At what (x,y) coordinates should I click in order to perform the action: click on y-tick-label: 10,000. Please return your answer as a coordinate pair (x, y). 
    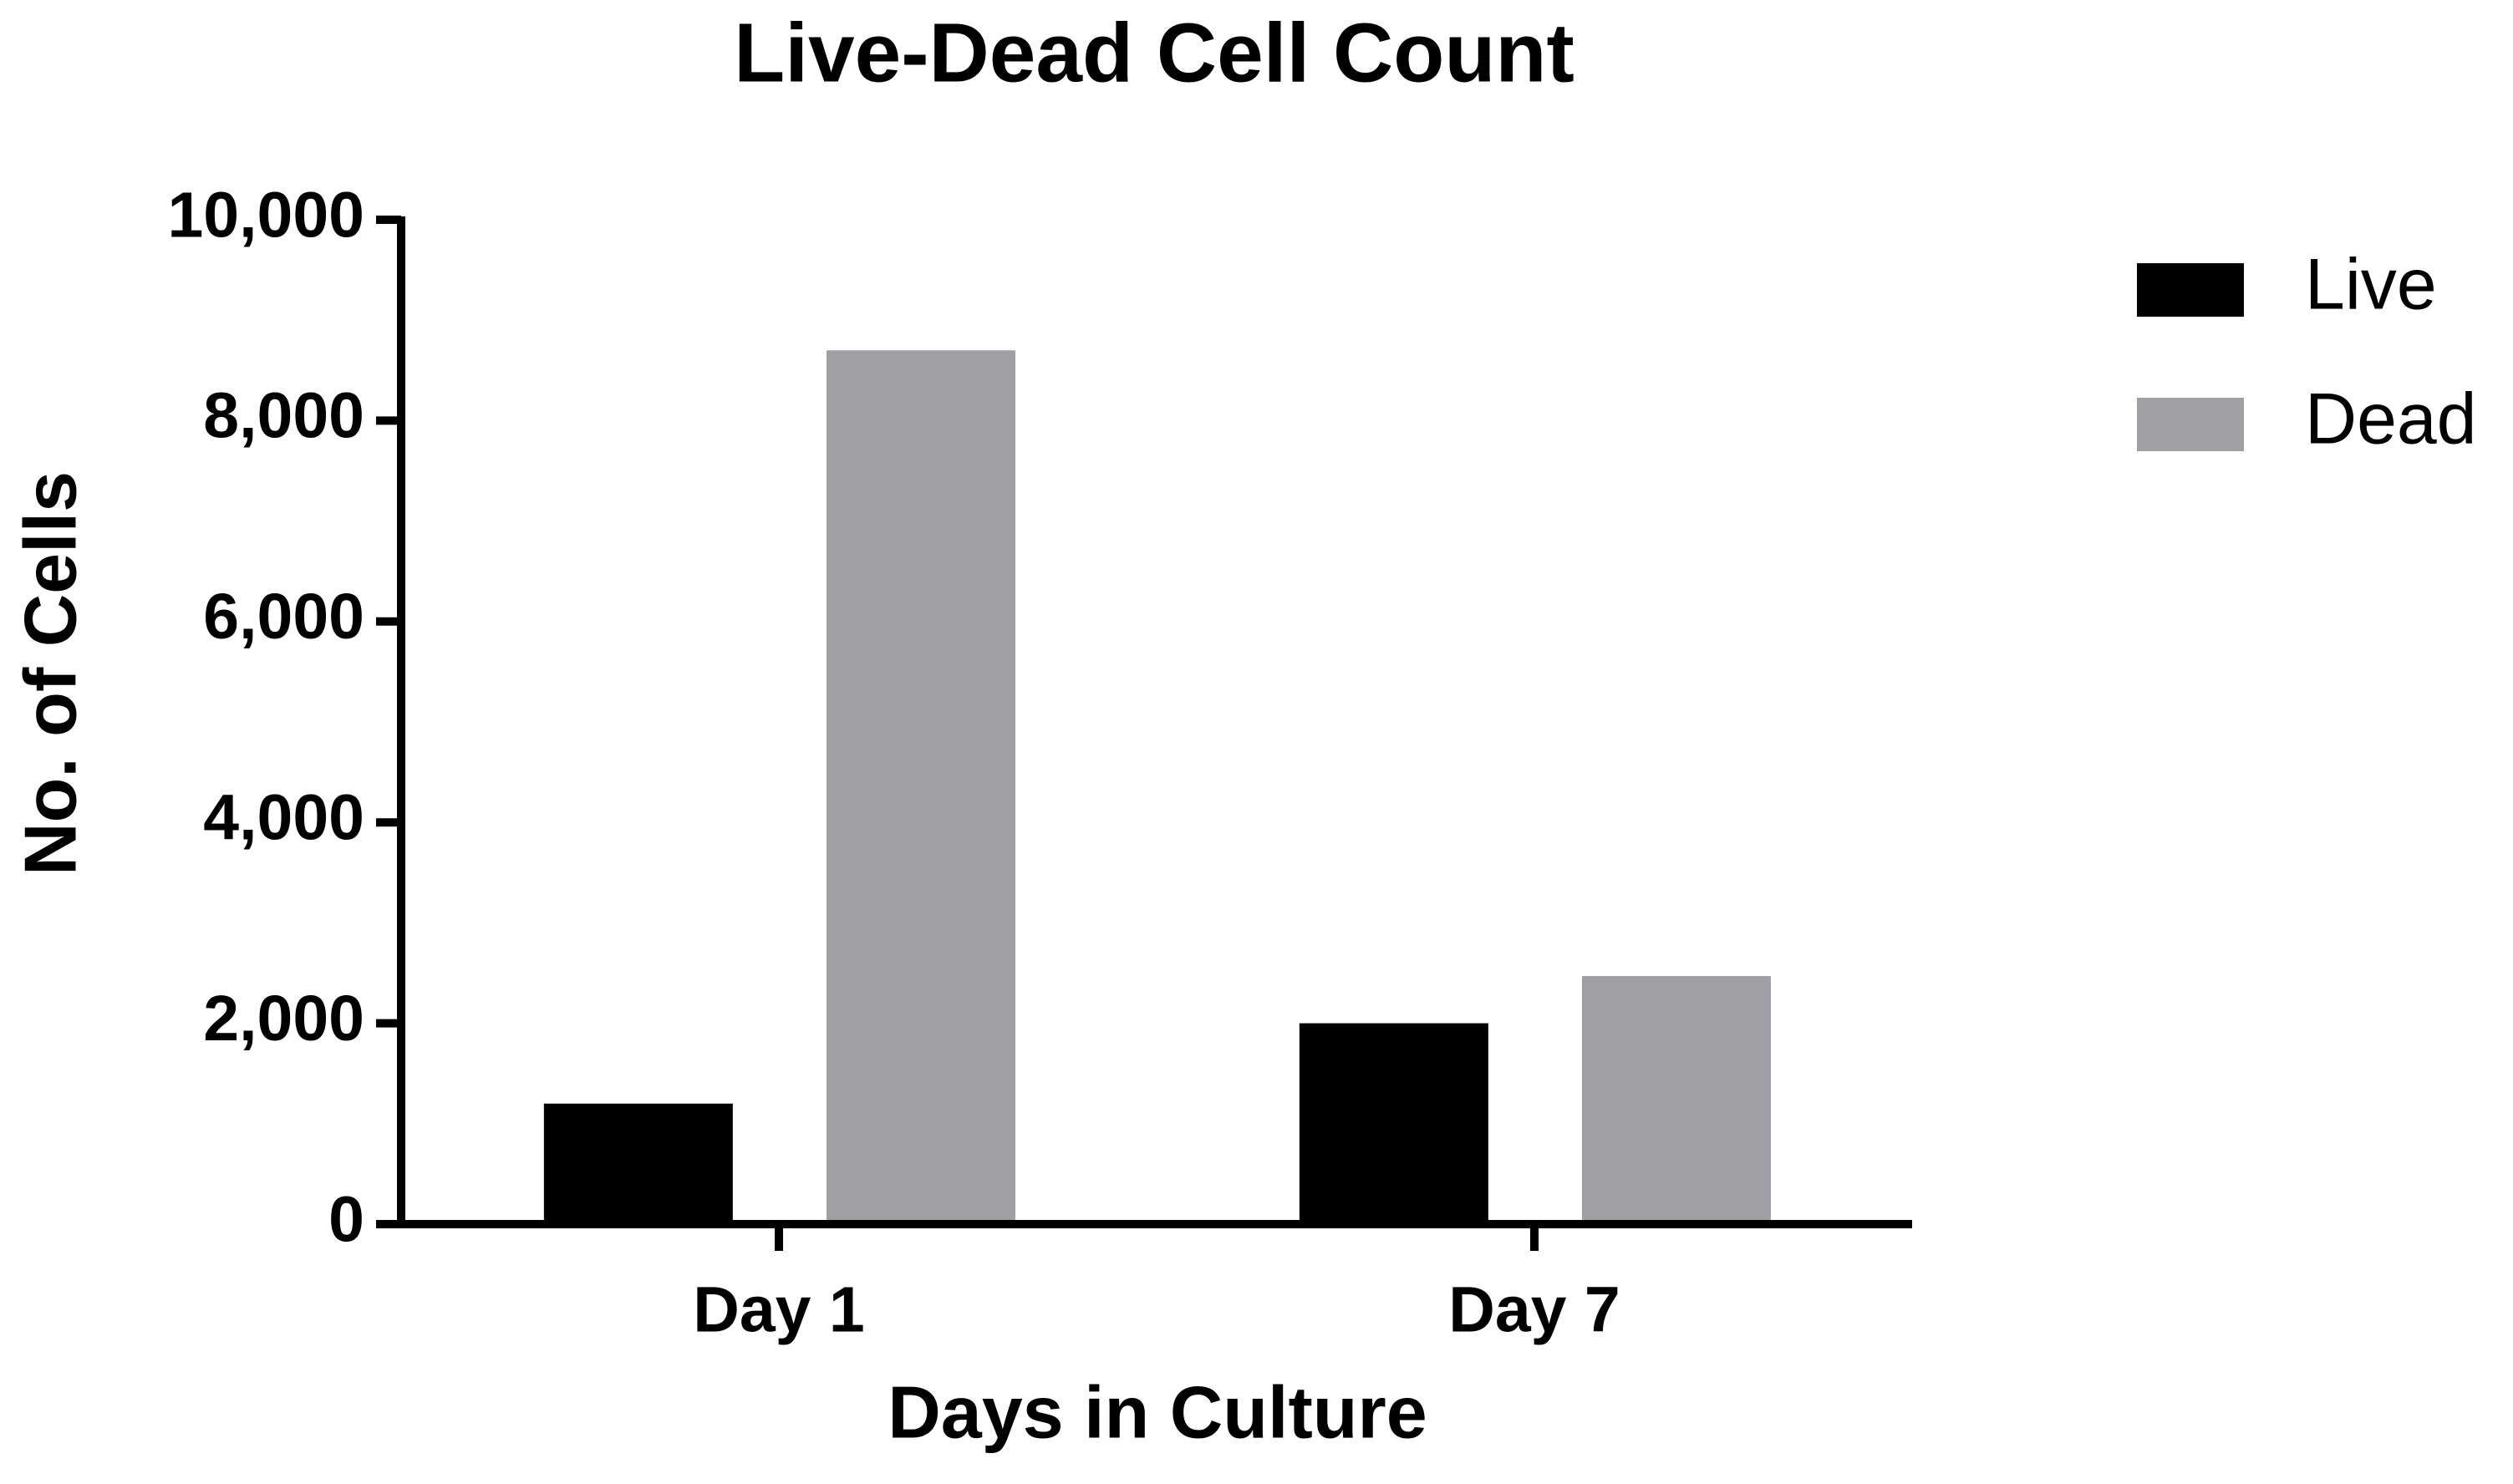
    Looking at the image, I should click on (265, 215).